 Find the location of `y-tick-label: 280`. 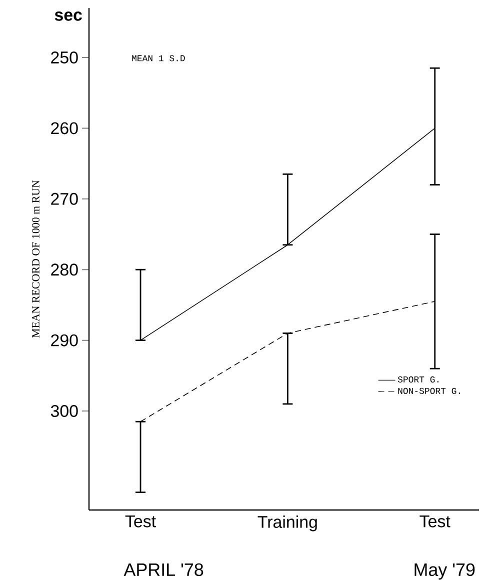

y-tick-label: 280 is located at coordinates (64, 270).